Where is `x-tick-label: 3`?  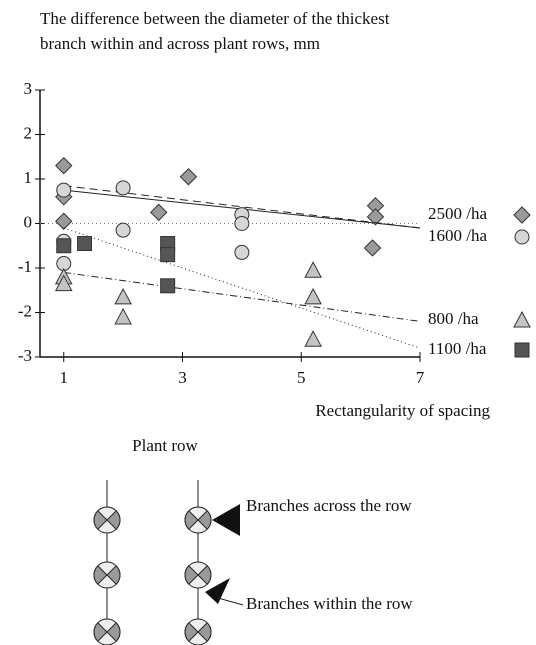 x-tick-label: 3 is located at coordinates (182, 377).